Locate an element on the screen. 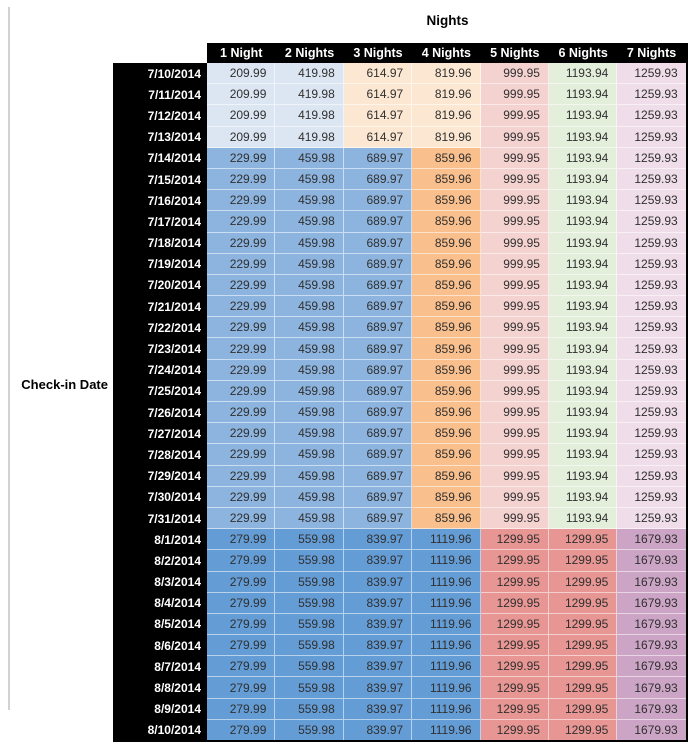 The height and width of the screenshot is (742, 688). column-header-1-night: 1 Night is located at coordinates (241, 53).